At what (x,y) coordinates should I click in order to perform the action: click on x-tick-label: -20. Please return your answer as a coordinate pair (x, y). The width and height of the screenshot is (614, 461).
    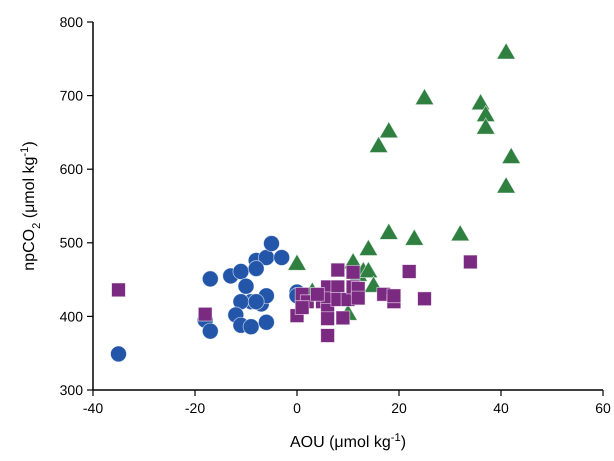
    Looking at the image, I should click on (195, 408).